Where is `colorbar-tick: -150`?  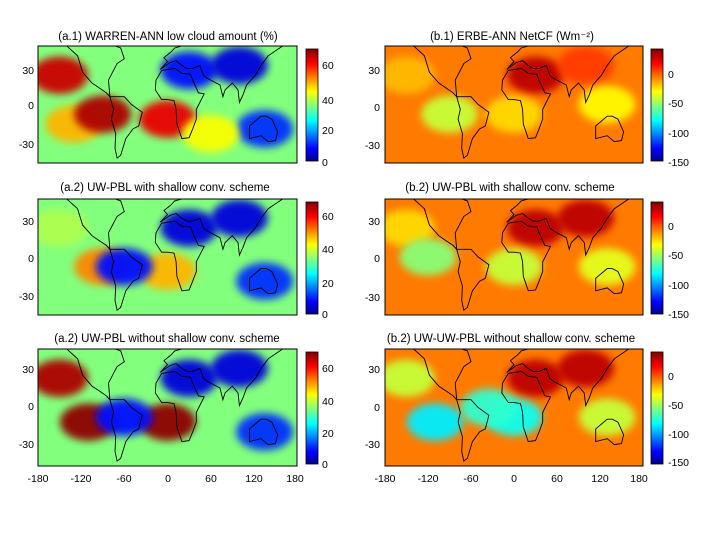 colorbar-tick: -150 is located at coordinates (678, 463).